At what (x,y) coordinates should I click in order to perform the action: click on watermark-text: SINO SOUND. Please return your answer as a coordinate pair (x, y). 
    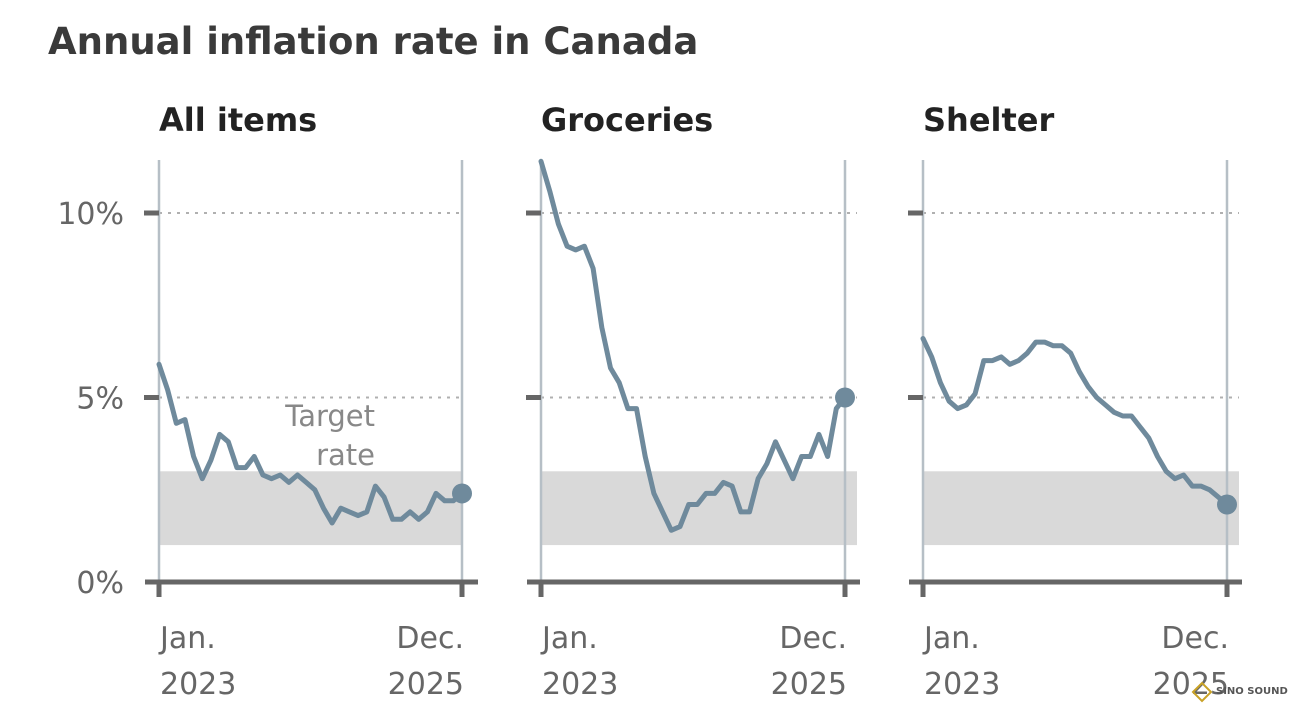
    Looking at the image, I should click on (1252, 691).